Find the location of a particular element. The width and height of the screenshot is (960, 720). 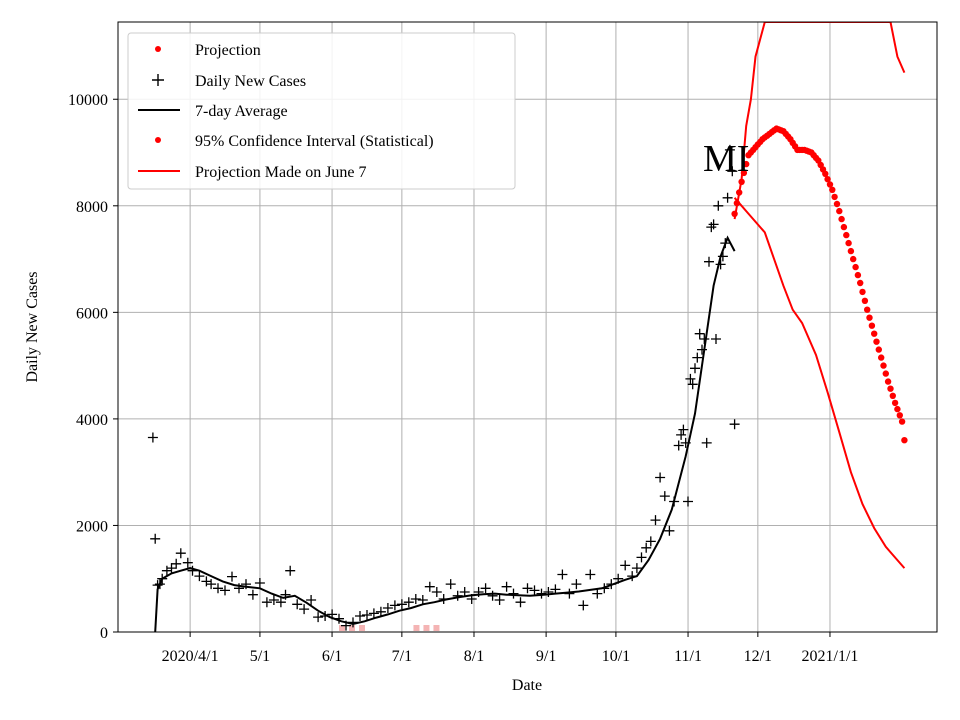

legend-label-7day-average: 7-day Average is located at coordinates (241, 111).